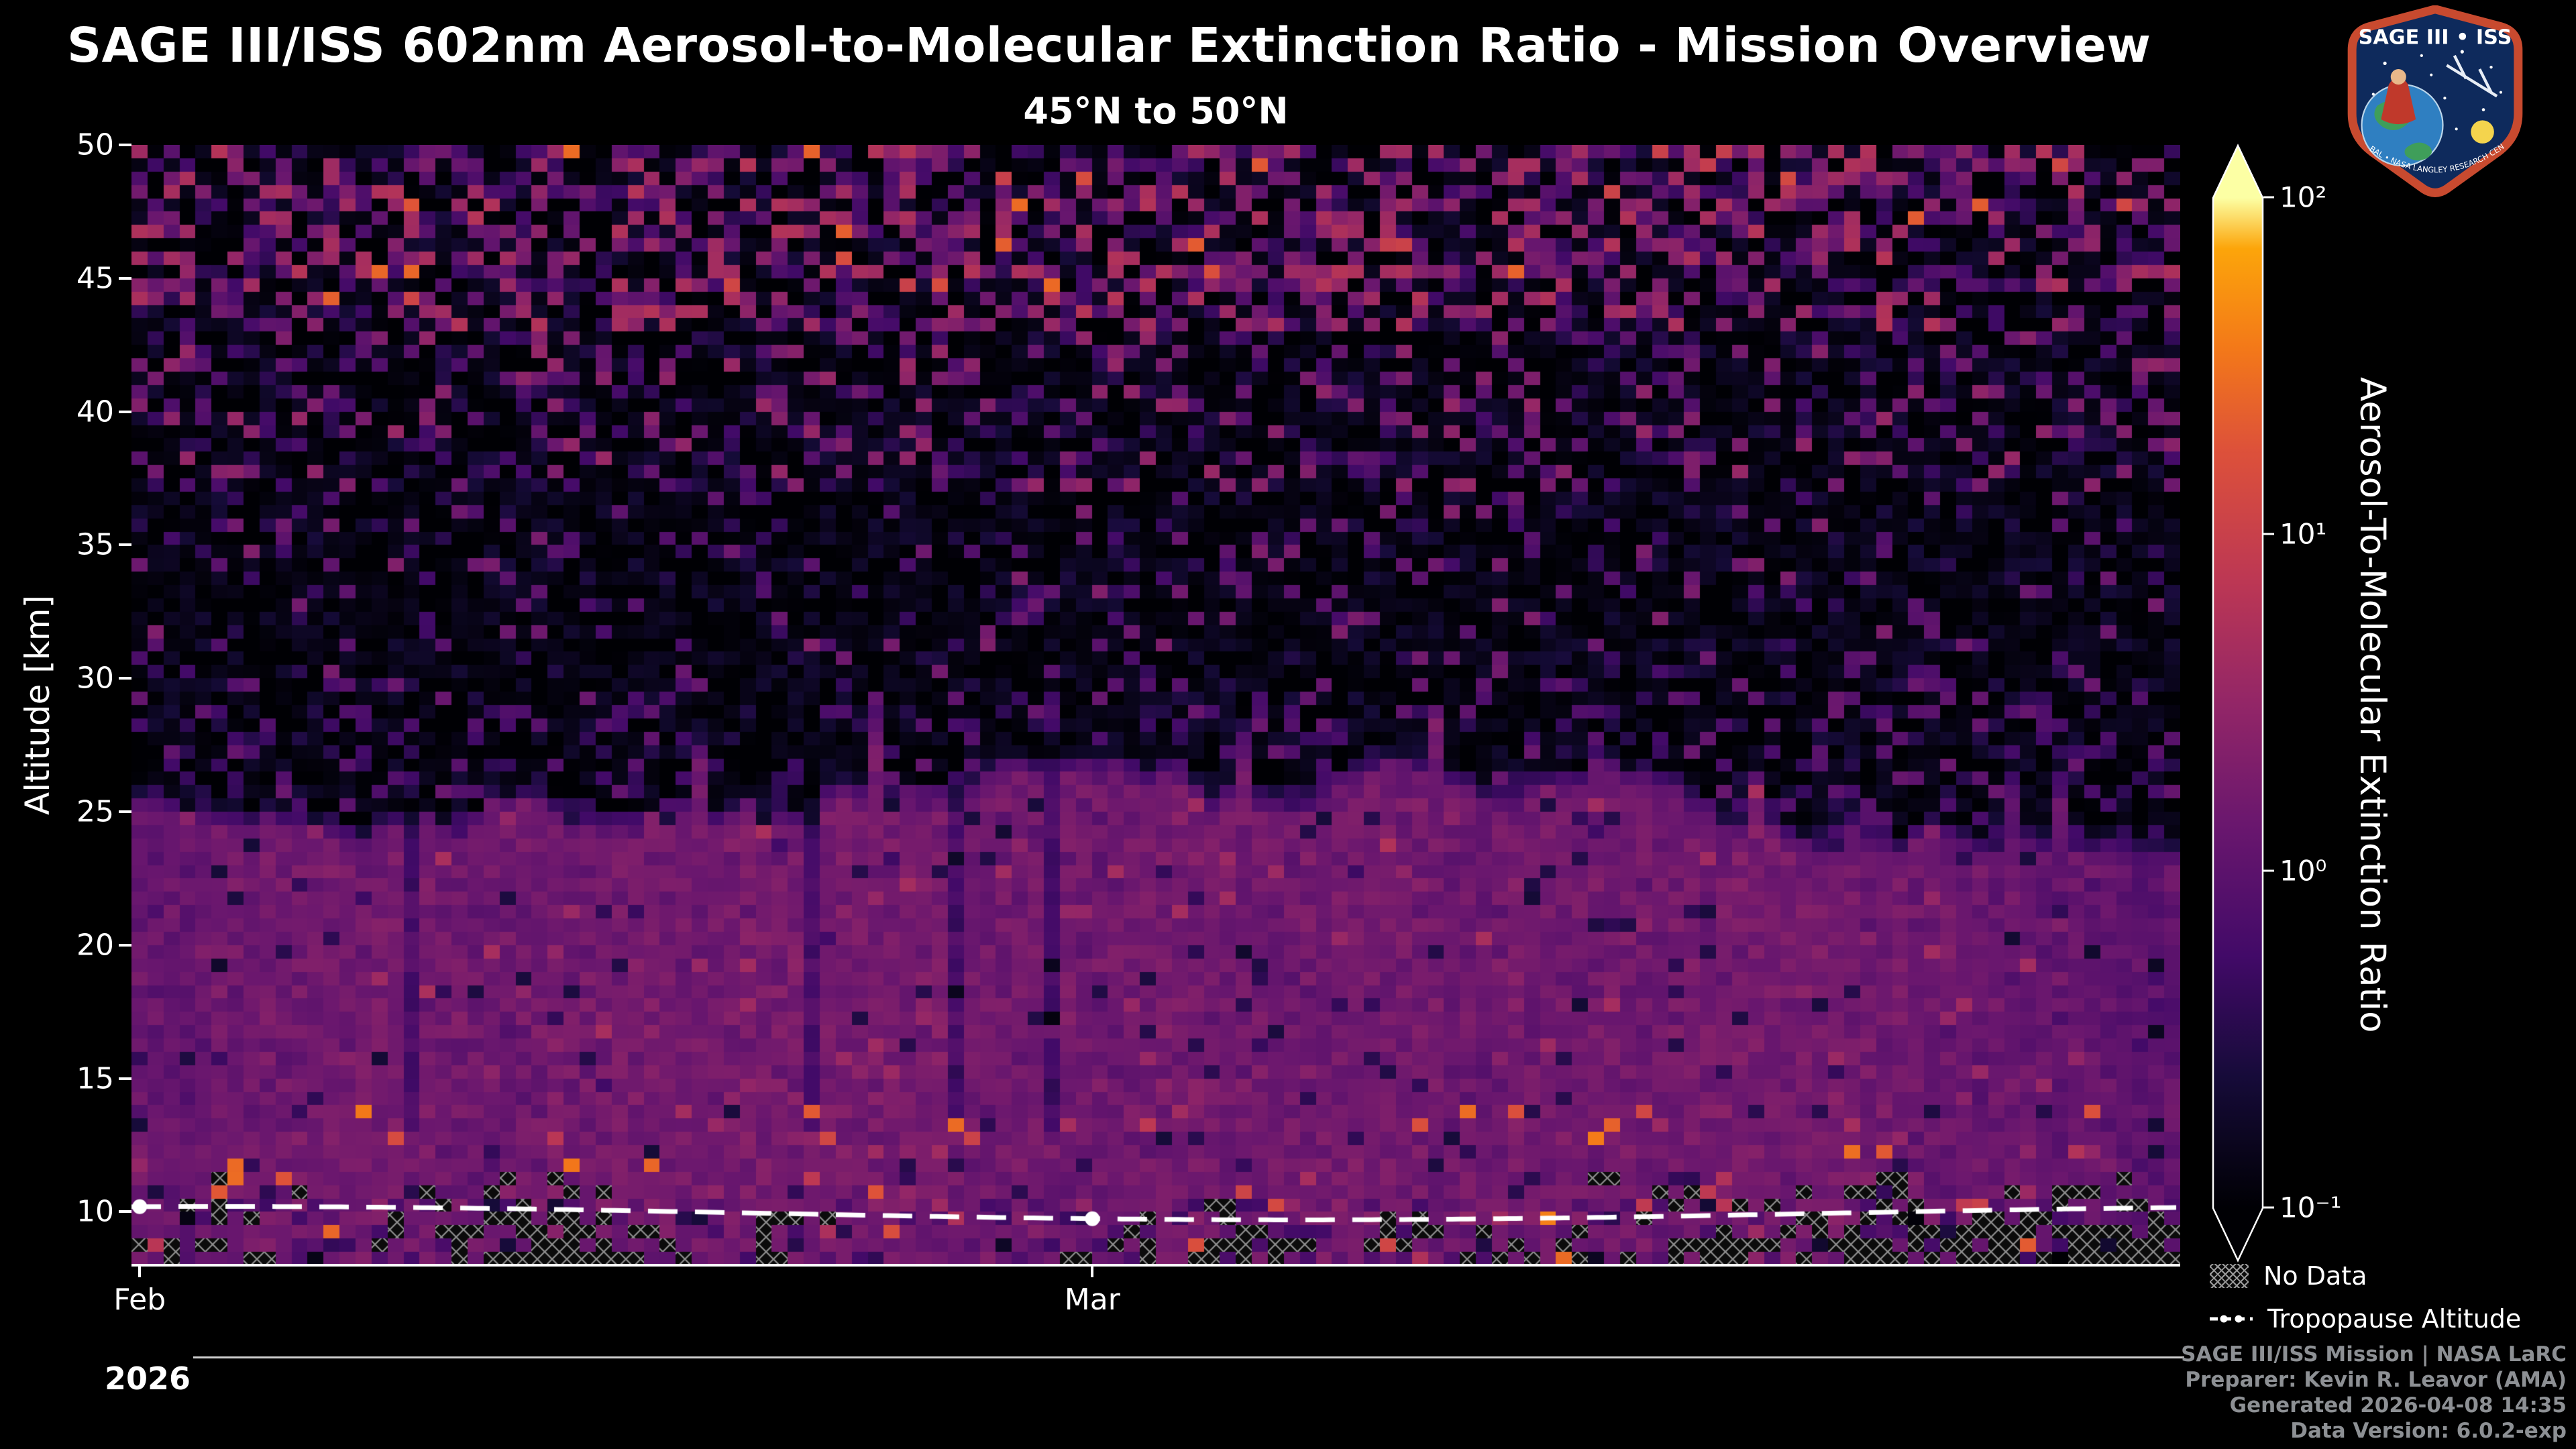  Describe the element at coordinates (2398, 77) in the screenshot. I see `sage-figure-head` at that location.